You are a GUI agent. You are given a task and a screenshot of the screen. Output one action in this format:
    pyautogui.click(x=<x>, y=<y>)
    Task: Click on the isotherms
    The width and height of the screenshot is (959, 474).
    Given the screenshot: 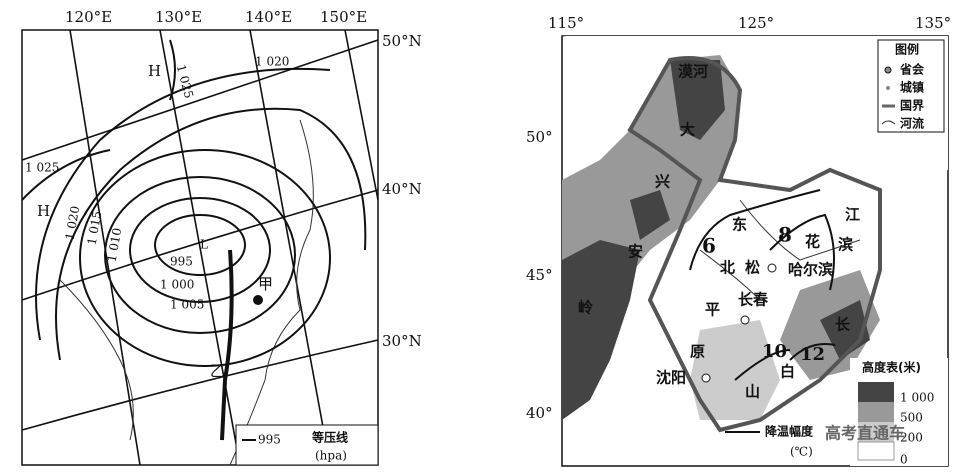 What is the action you would take?
    pyautogui.click(x=762, y=285)
    